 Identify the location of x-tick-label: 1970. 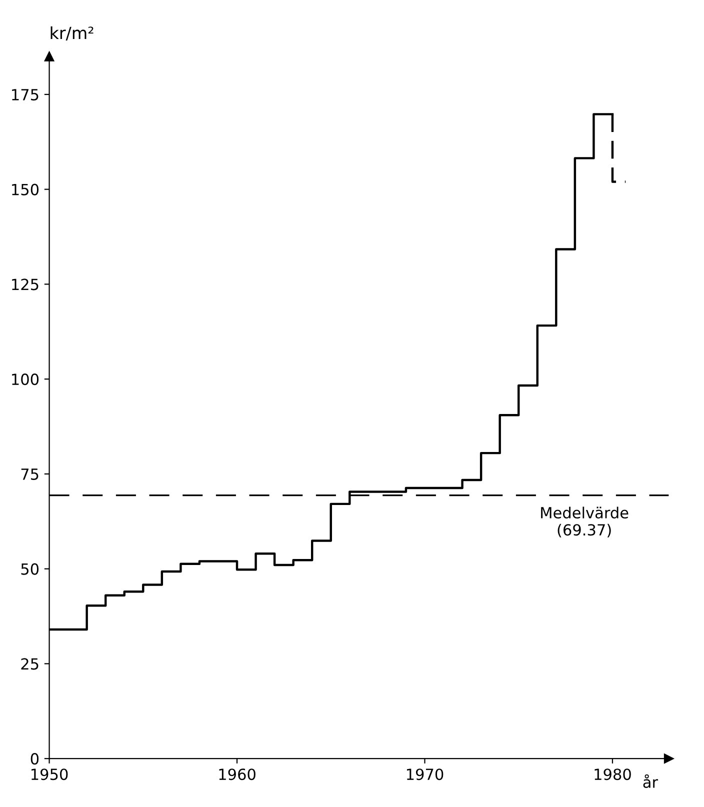
(425, 774).